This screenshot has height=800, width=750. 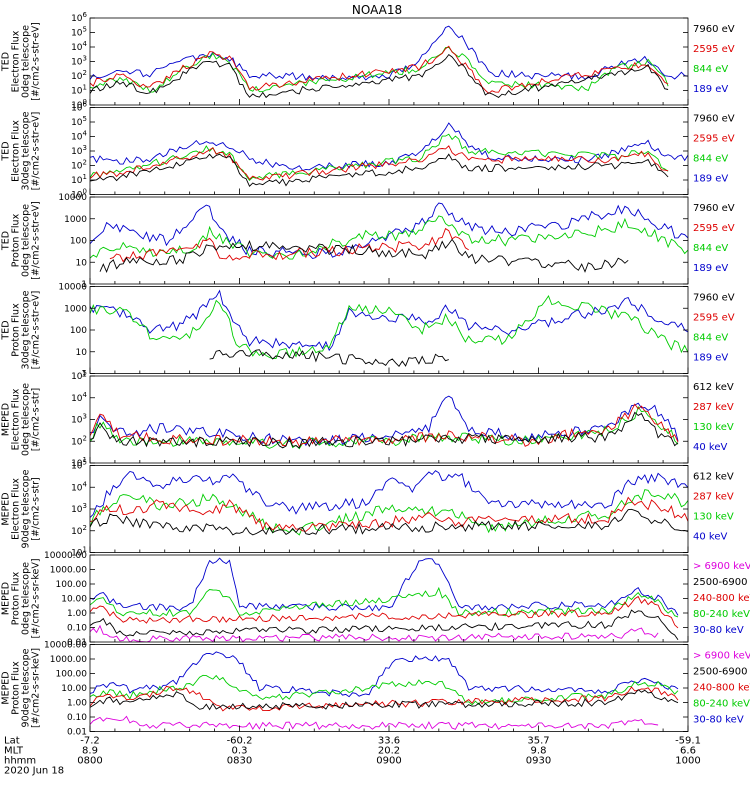 I want to click on footer-value: 0930, so click(x=538, y=761).